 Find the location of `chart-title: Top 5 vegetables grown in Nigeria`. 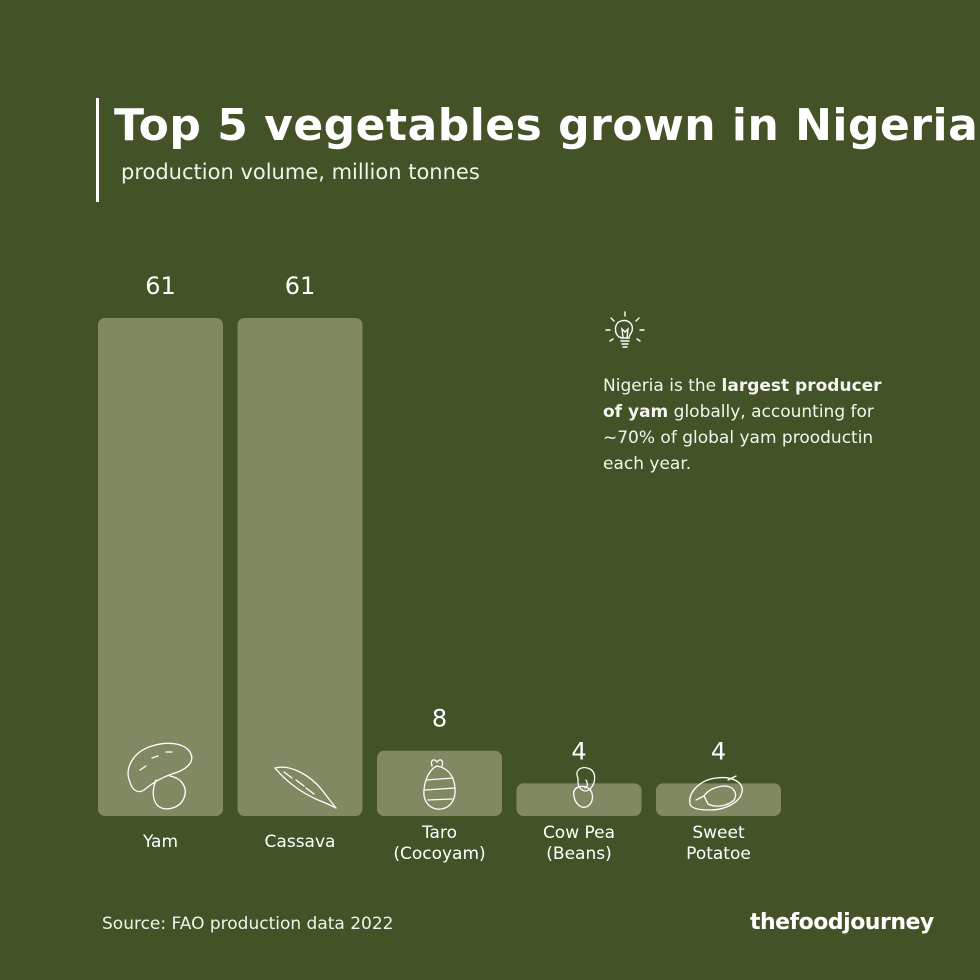

chart-title: Top 5 vegetables grown in Nigeria is located at coordinates (546, 125).